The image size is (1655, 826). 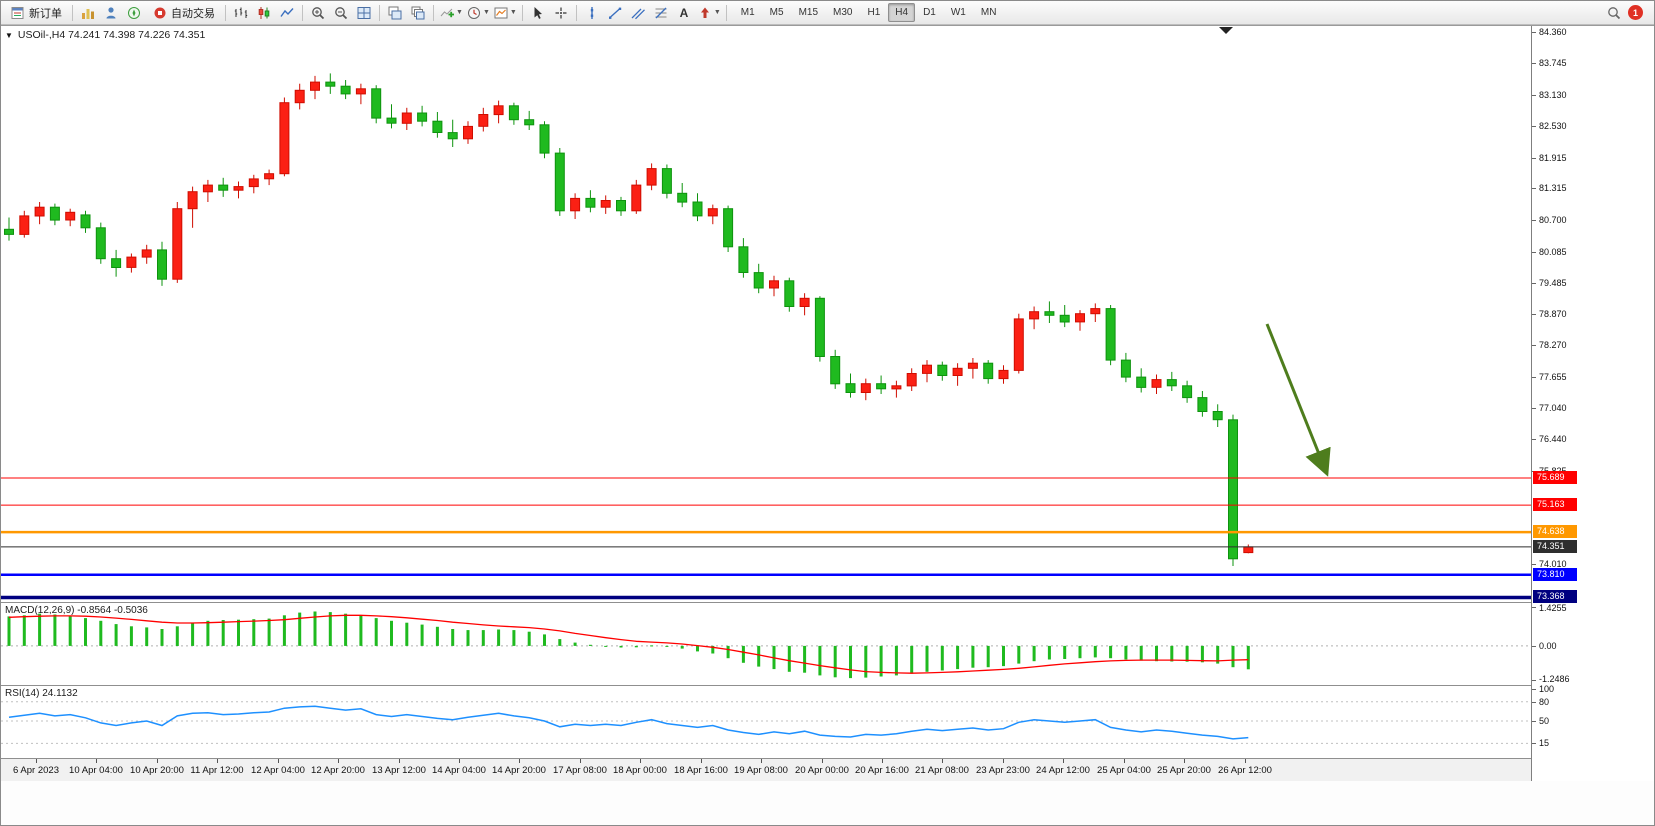 I want to click on clock-icon, so click(x=473, y=12).